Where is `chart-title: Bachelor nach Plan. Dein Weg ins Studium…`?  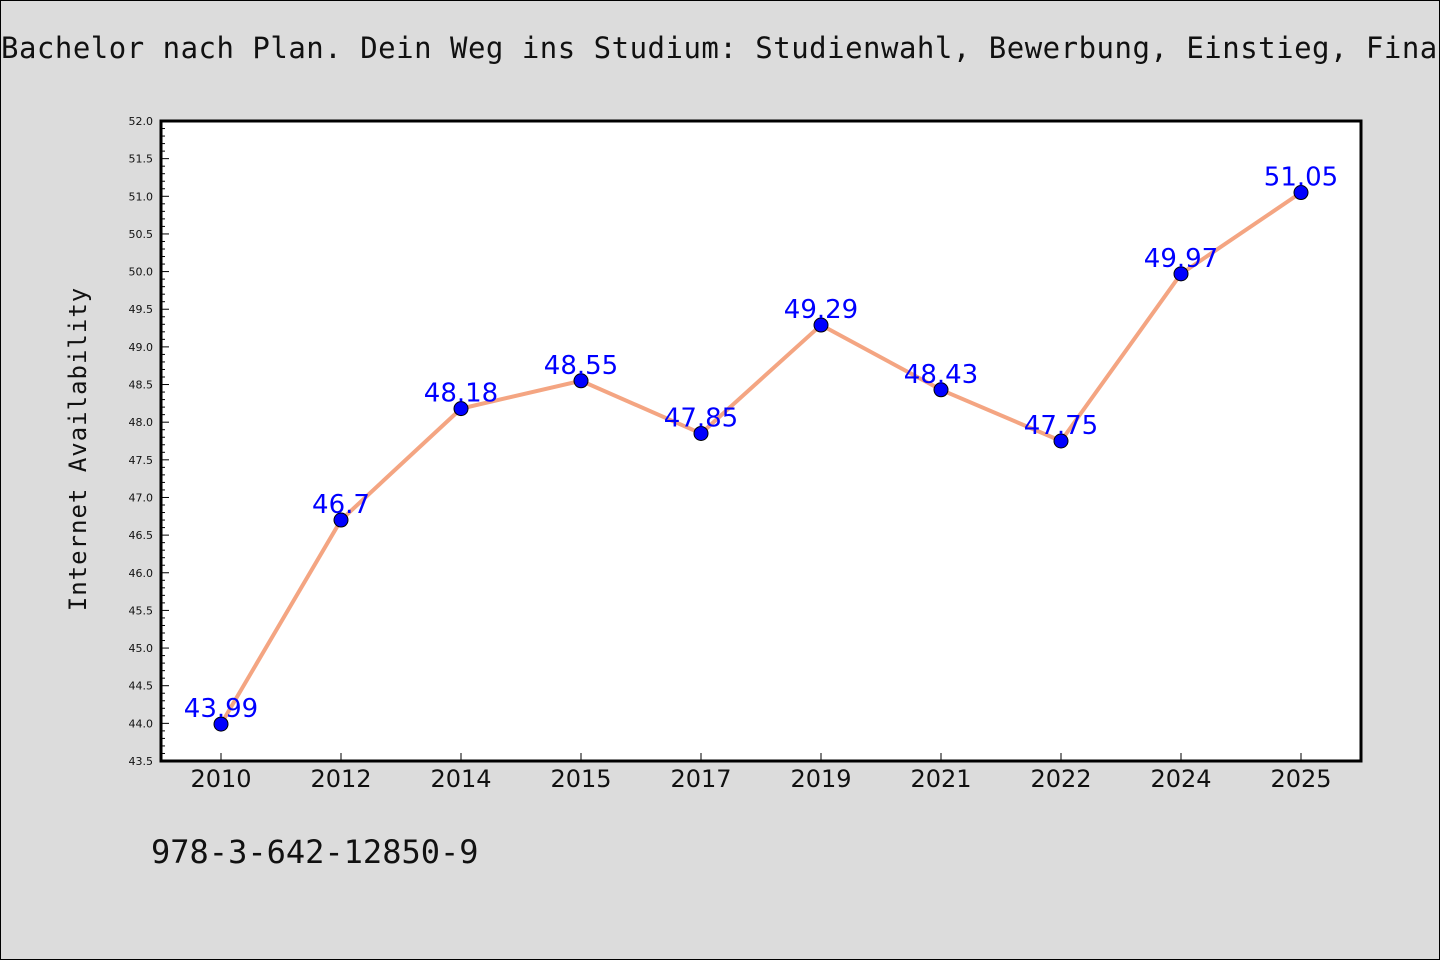 chart-title: Bachelor nach Plan. Dein Weg ins Studium… is located at coordinates (719, 48).